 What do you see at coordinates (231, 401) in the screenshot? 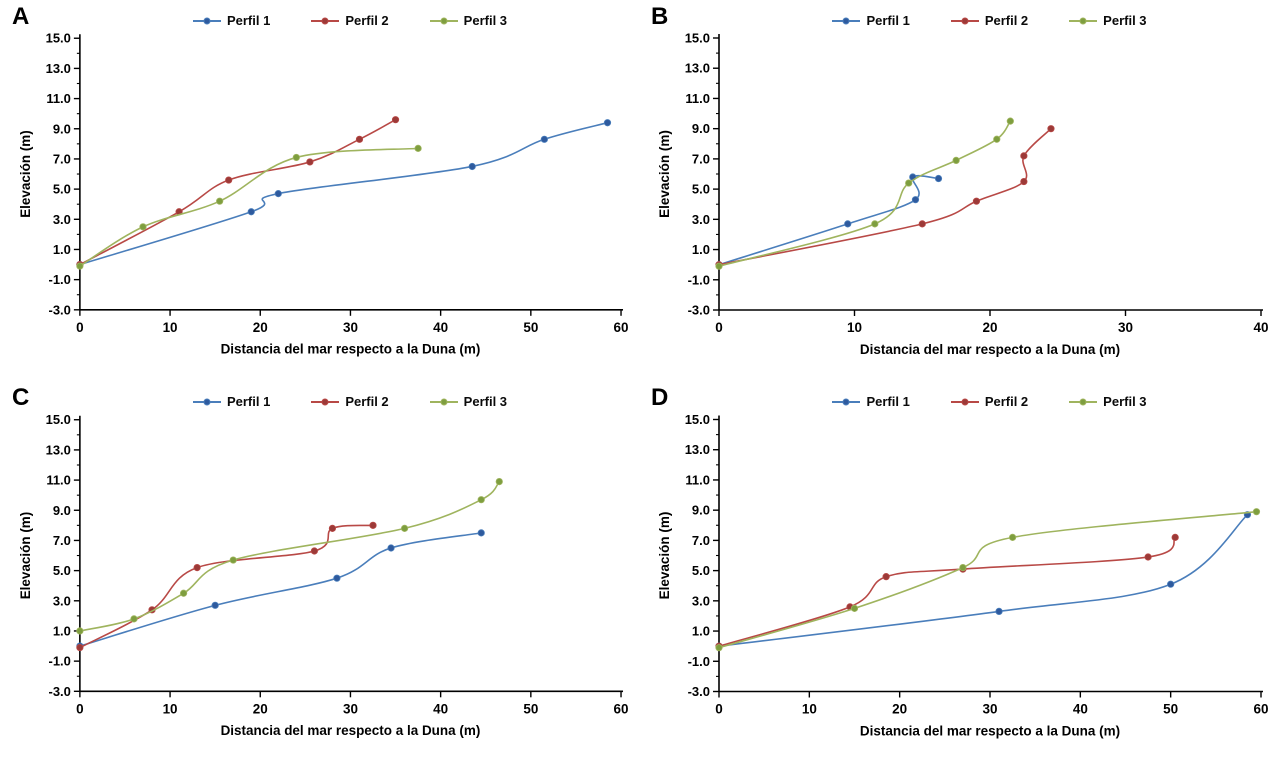
I see `legend-item-perfil-1: Perfil 1` at bounding box center [231, 401].